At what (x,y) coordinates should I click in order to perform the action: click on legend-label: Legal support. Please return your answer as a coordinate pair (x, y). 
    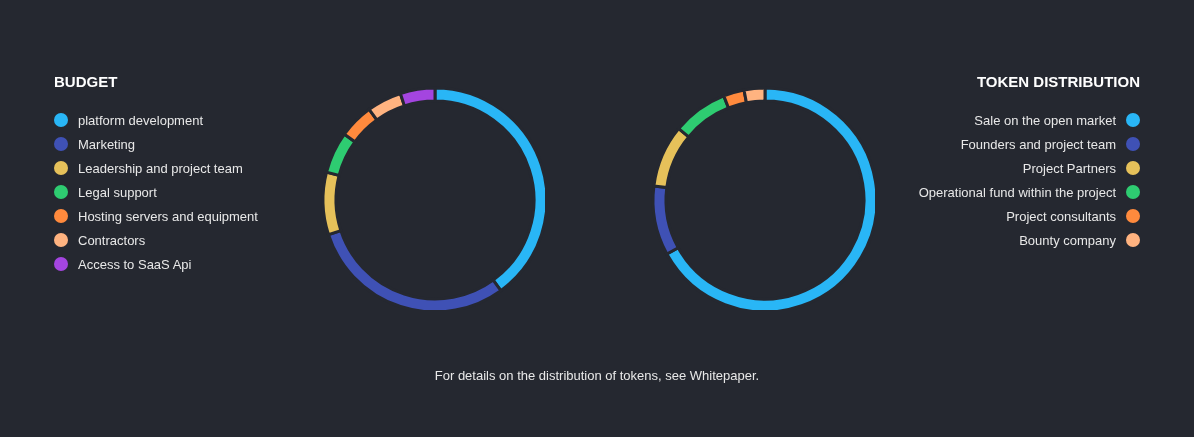
    Looking at the image, I should click on (117, 192).